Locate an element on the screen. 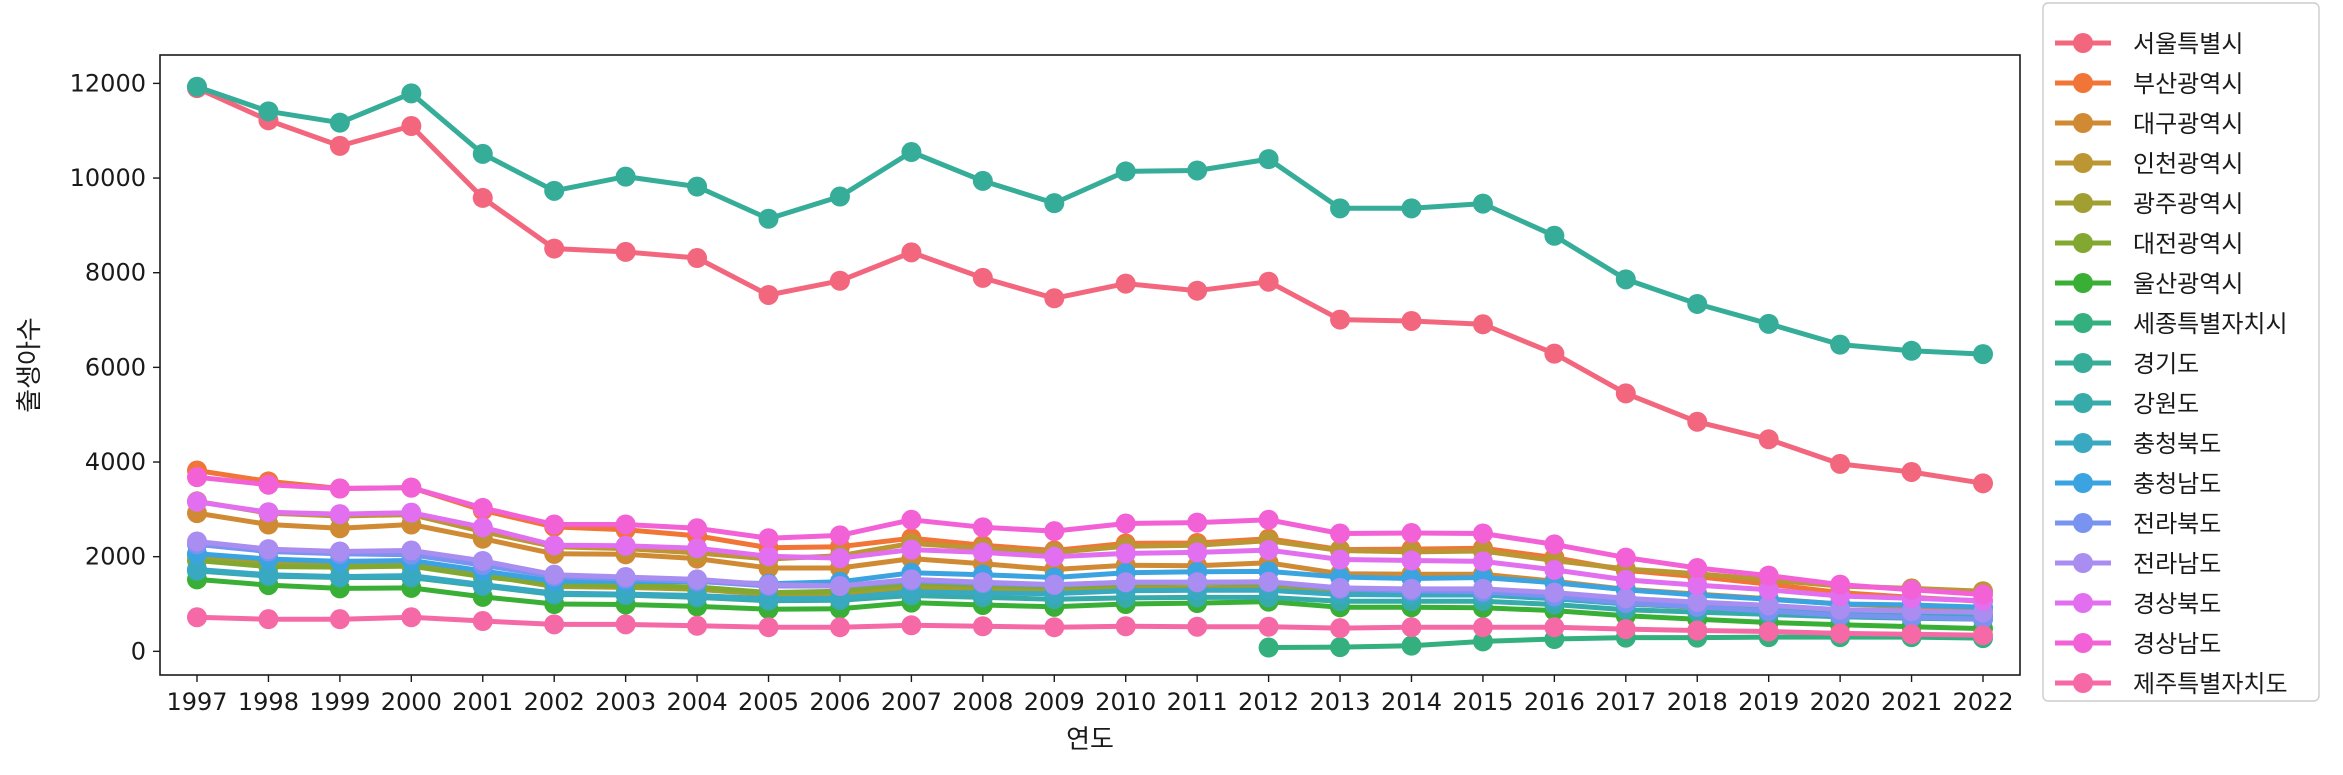 This screenshot has height=775, width=2343. x-tick-label: 2009 is located at coordinates (1054, 702).